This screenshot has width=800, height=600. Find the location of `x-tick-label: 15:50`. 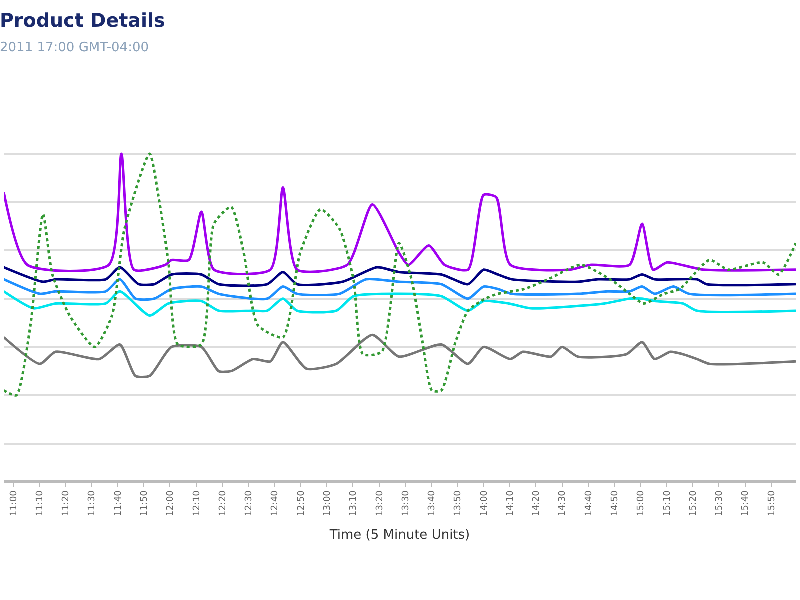

x-tick-label: 15:50 is located at coordinates (772, 503).